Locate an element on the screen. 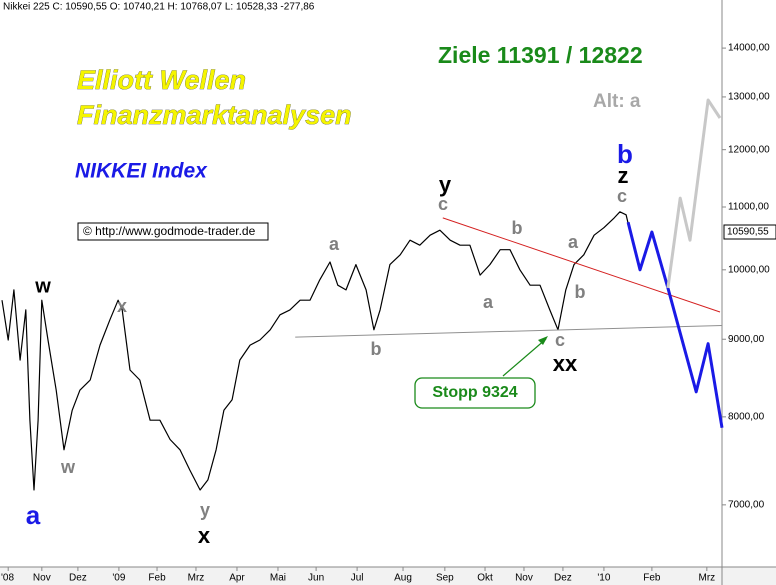 The image size is (776, 585). source: © http://www.godmode-trader.de is located at coordinates (169, 231).